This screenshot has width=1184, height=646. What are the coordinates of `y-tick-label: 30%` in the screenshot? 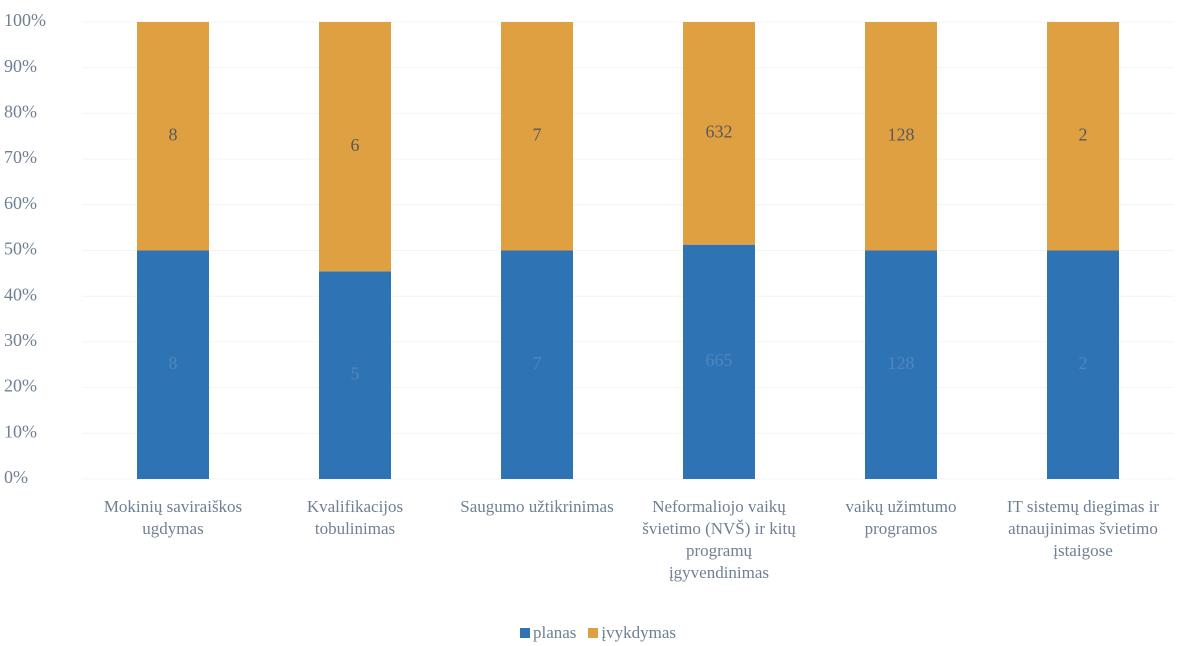 It's located at (20, 340).